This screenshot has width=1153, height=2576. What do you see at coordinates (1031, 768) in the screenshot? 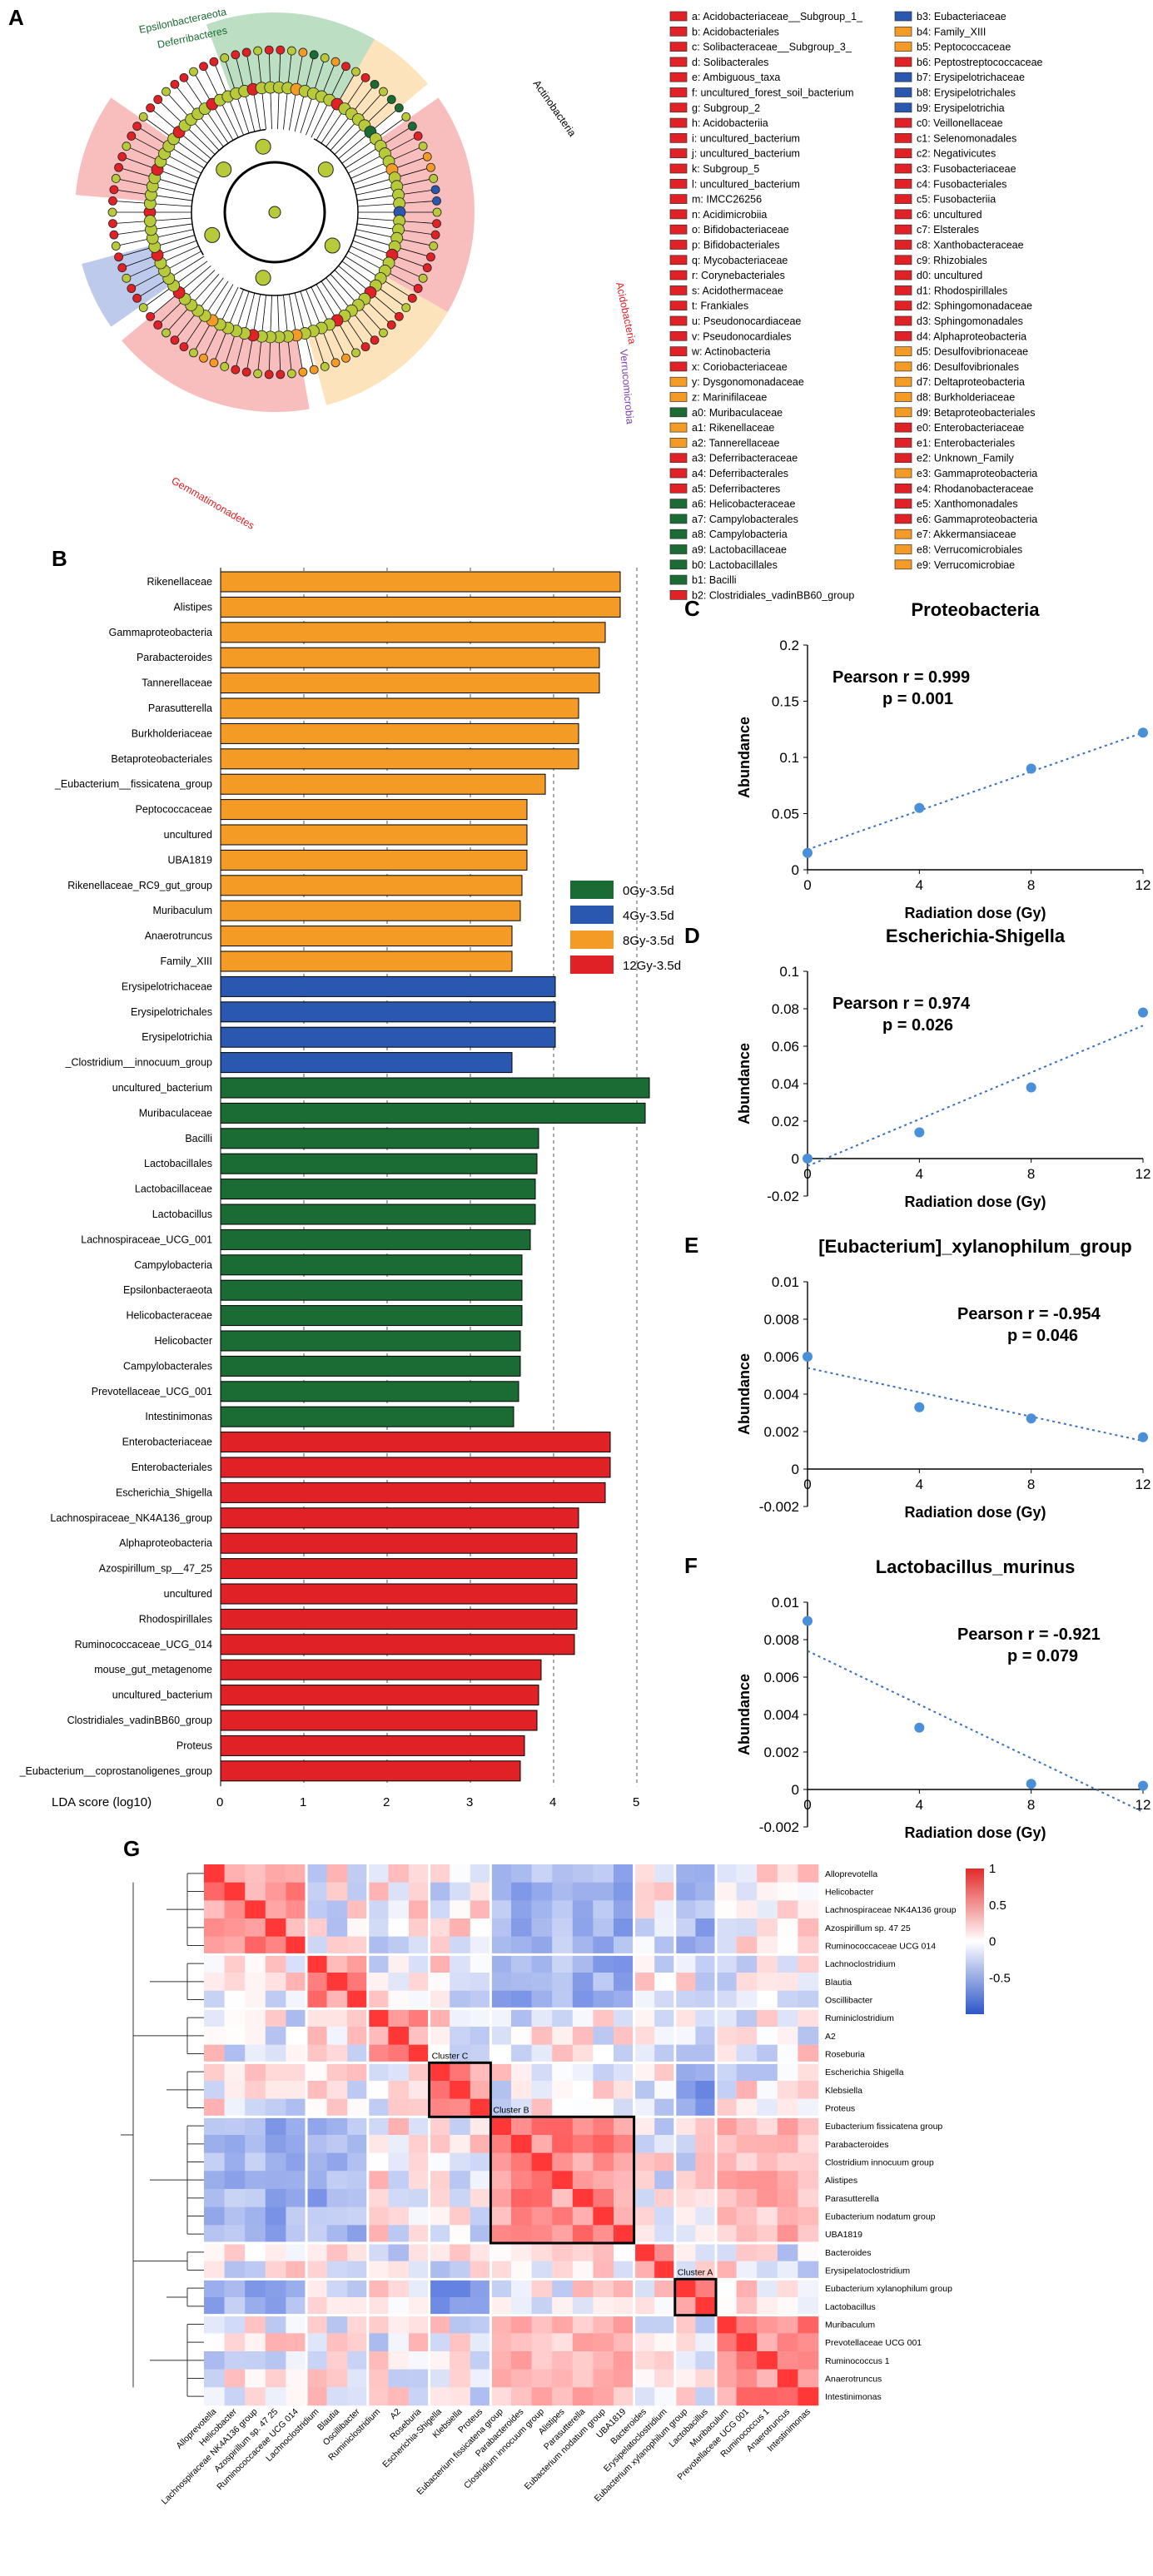
I see `scatter-point` at bounding box center [1031, 768].